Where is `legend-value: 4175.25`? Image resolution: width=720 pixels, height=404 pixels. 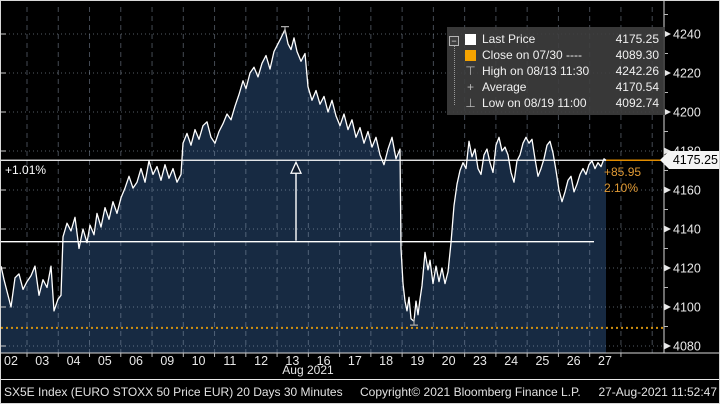
legend-value: 4175.25 is located at coordinates (637, 39).